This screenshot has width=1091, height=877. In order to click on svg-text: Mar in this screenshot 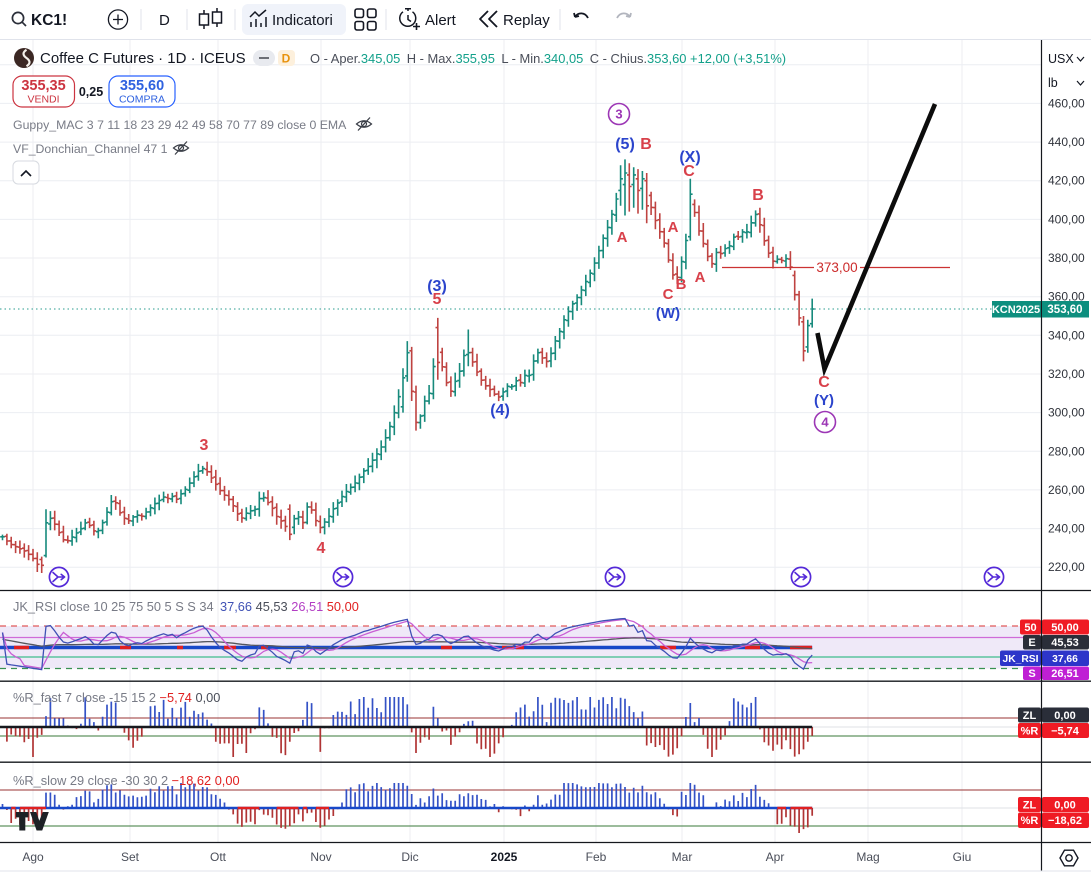, I will do `click(682, 857)`.